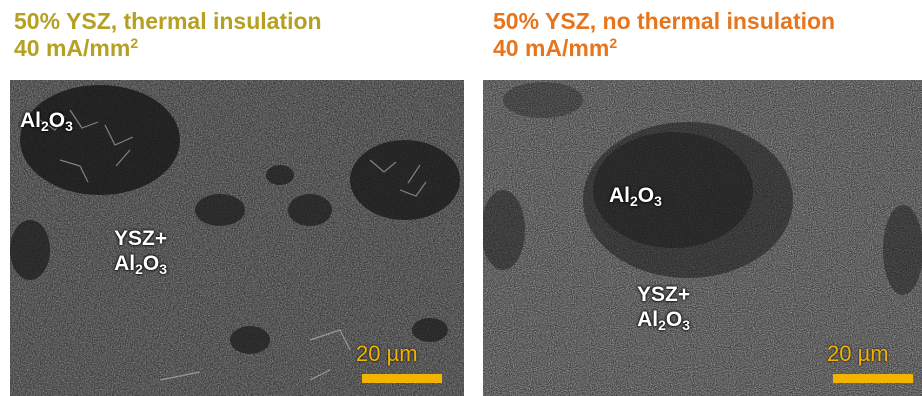 The image size is (922, 396). I want to click on right-mix-sub3: 3, so click(686, 325).